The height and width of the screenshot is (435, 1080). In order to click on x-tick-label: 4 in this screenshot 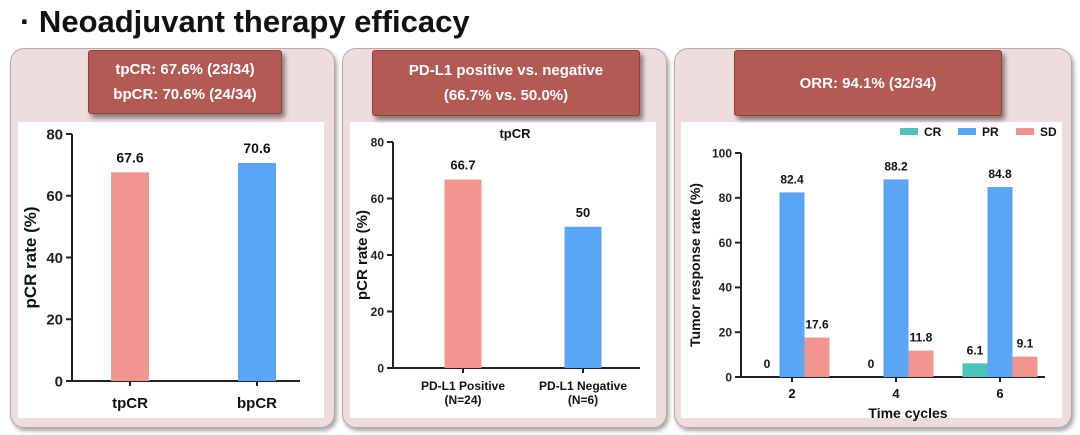, I will do `click(896, 393)`.